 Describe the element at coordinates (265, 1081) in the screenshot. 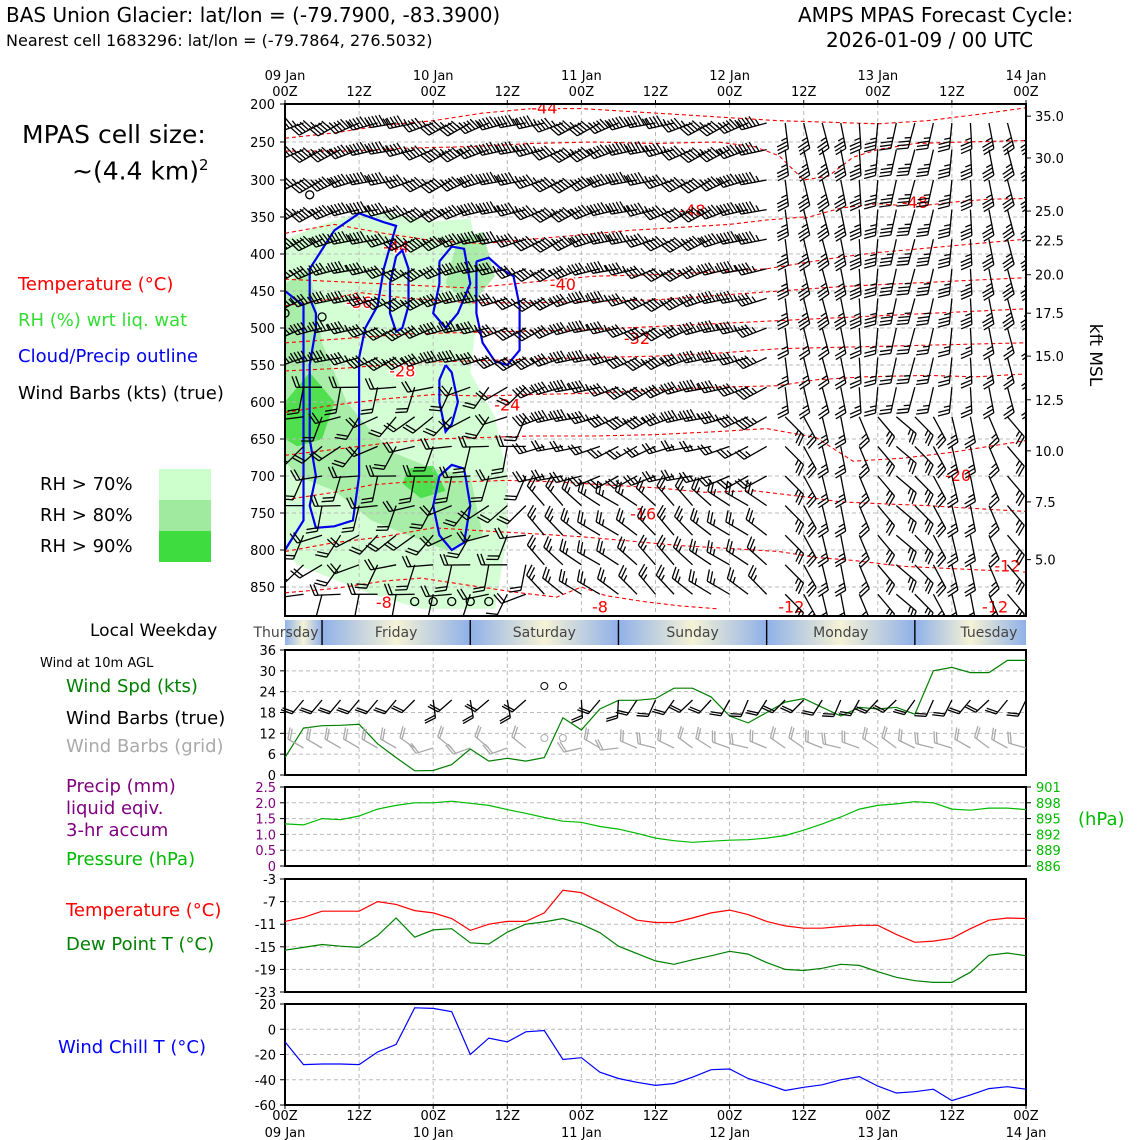

I see `windchill-ytick-label: -40` at that location.